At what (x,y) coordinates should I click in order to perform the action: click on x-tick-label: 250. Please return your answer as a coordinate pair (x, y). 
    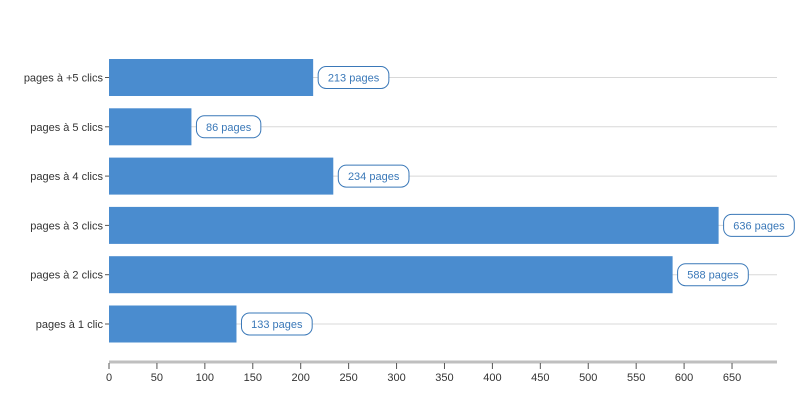
    Looking at the image, I should click on (348, 378).